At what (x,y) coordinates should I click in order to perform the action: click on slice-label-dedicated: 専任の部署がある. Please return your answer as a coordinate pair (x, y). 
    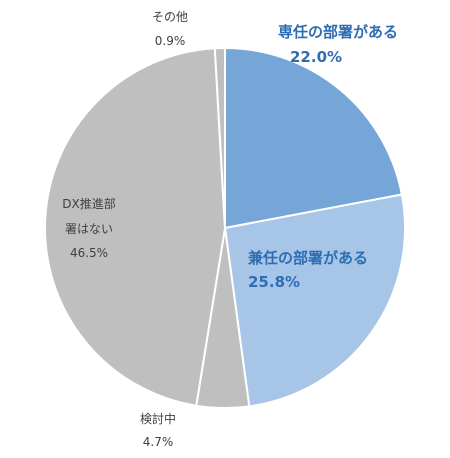
    Looking at the image, I should click on (338, 32).